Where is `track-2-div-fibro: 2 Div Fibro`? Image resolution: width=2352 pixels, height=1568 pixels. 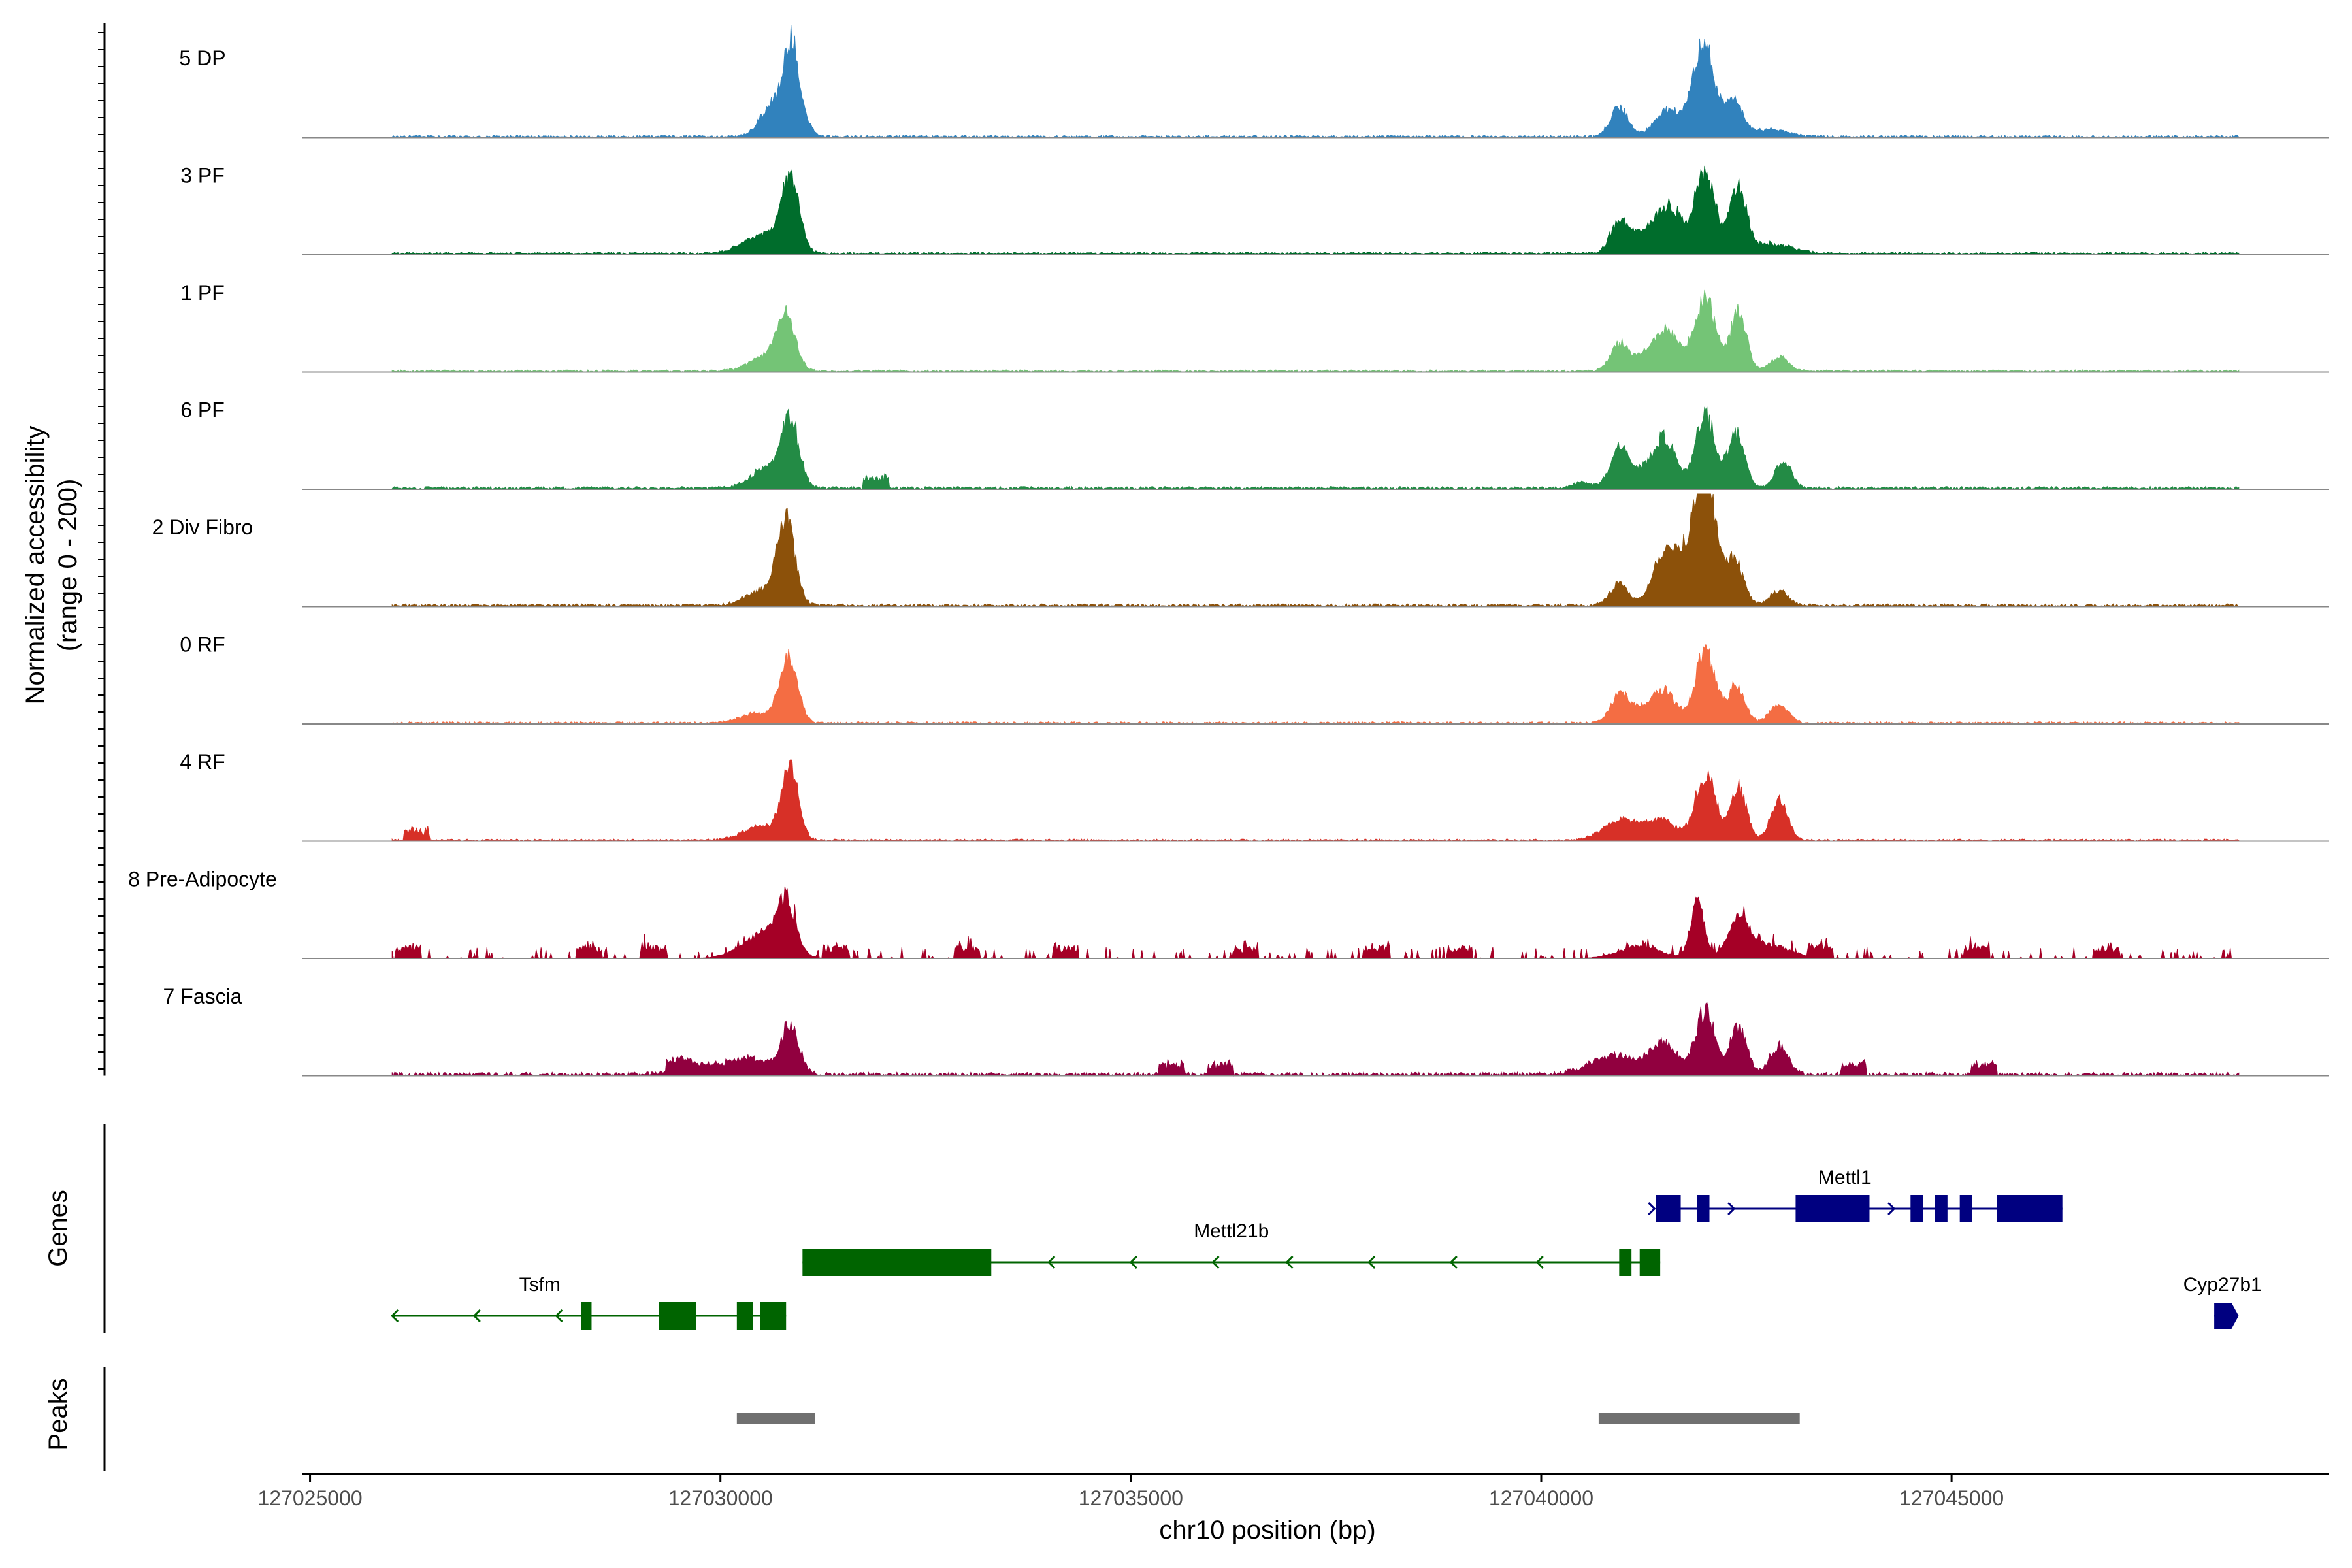 track-2-div-fibro: 2 Div Fibro is located at coordinates (1240, 550).